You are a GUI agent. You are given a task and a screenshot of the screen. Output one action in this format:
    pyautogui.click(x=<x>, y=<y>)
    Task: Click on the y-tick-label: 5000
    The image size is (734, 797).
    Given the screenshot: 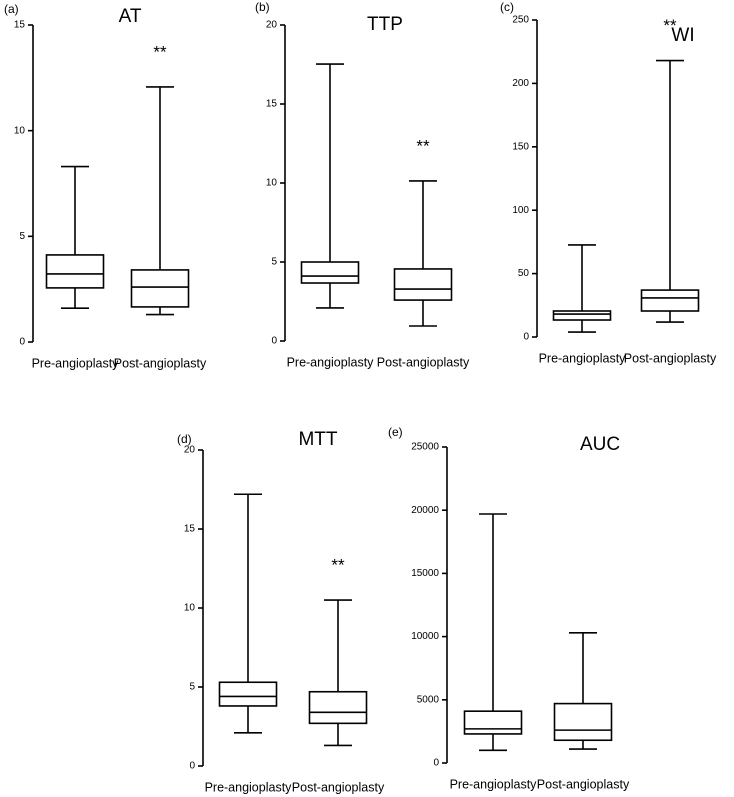 What is the action you would take?
    pyautogui.click(x=428, y=699)
    